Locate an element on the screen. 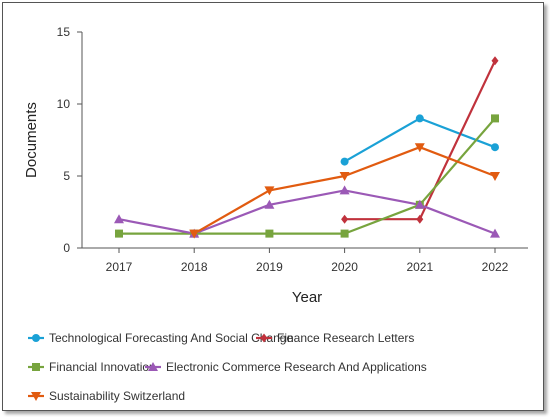 This screenshot has width=550, height=417. legend-item: Finance Research Letters is located at coordinates (335, 338).